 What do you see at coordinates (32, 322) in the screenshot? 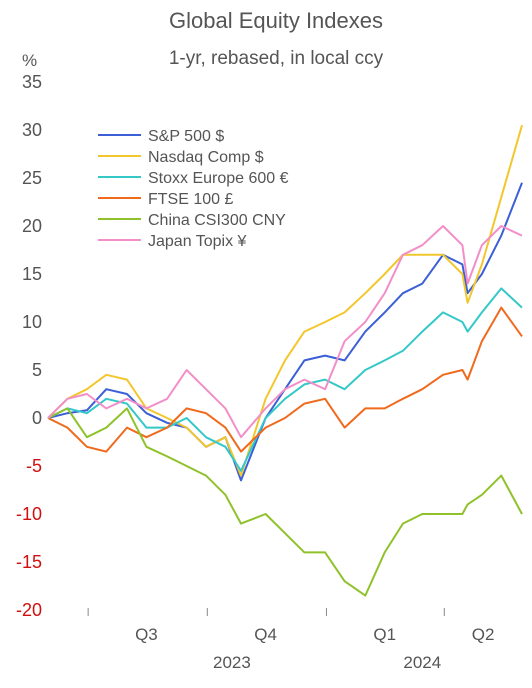
I see `y-tick-label: 10` at bounding box center [32, 322].